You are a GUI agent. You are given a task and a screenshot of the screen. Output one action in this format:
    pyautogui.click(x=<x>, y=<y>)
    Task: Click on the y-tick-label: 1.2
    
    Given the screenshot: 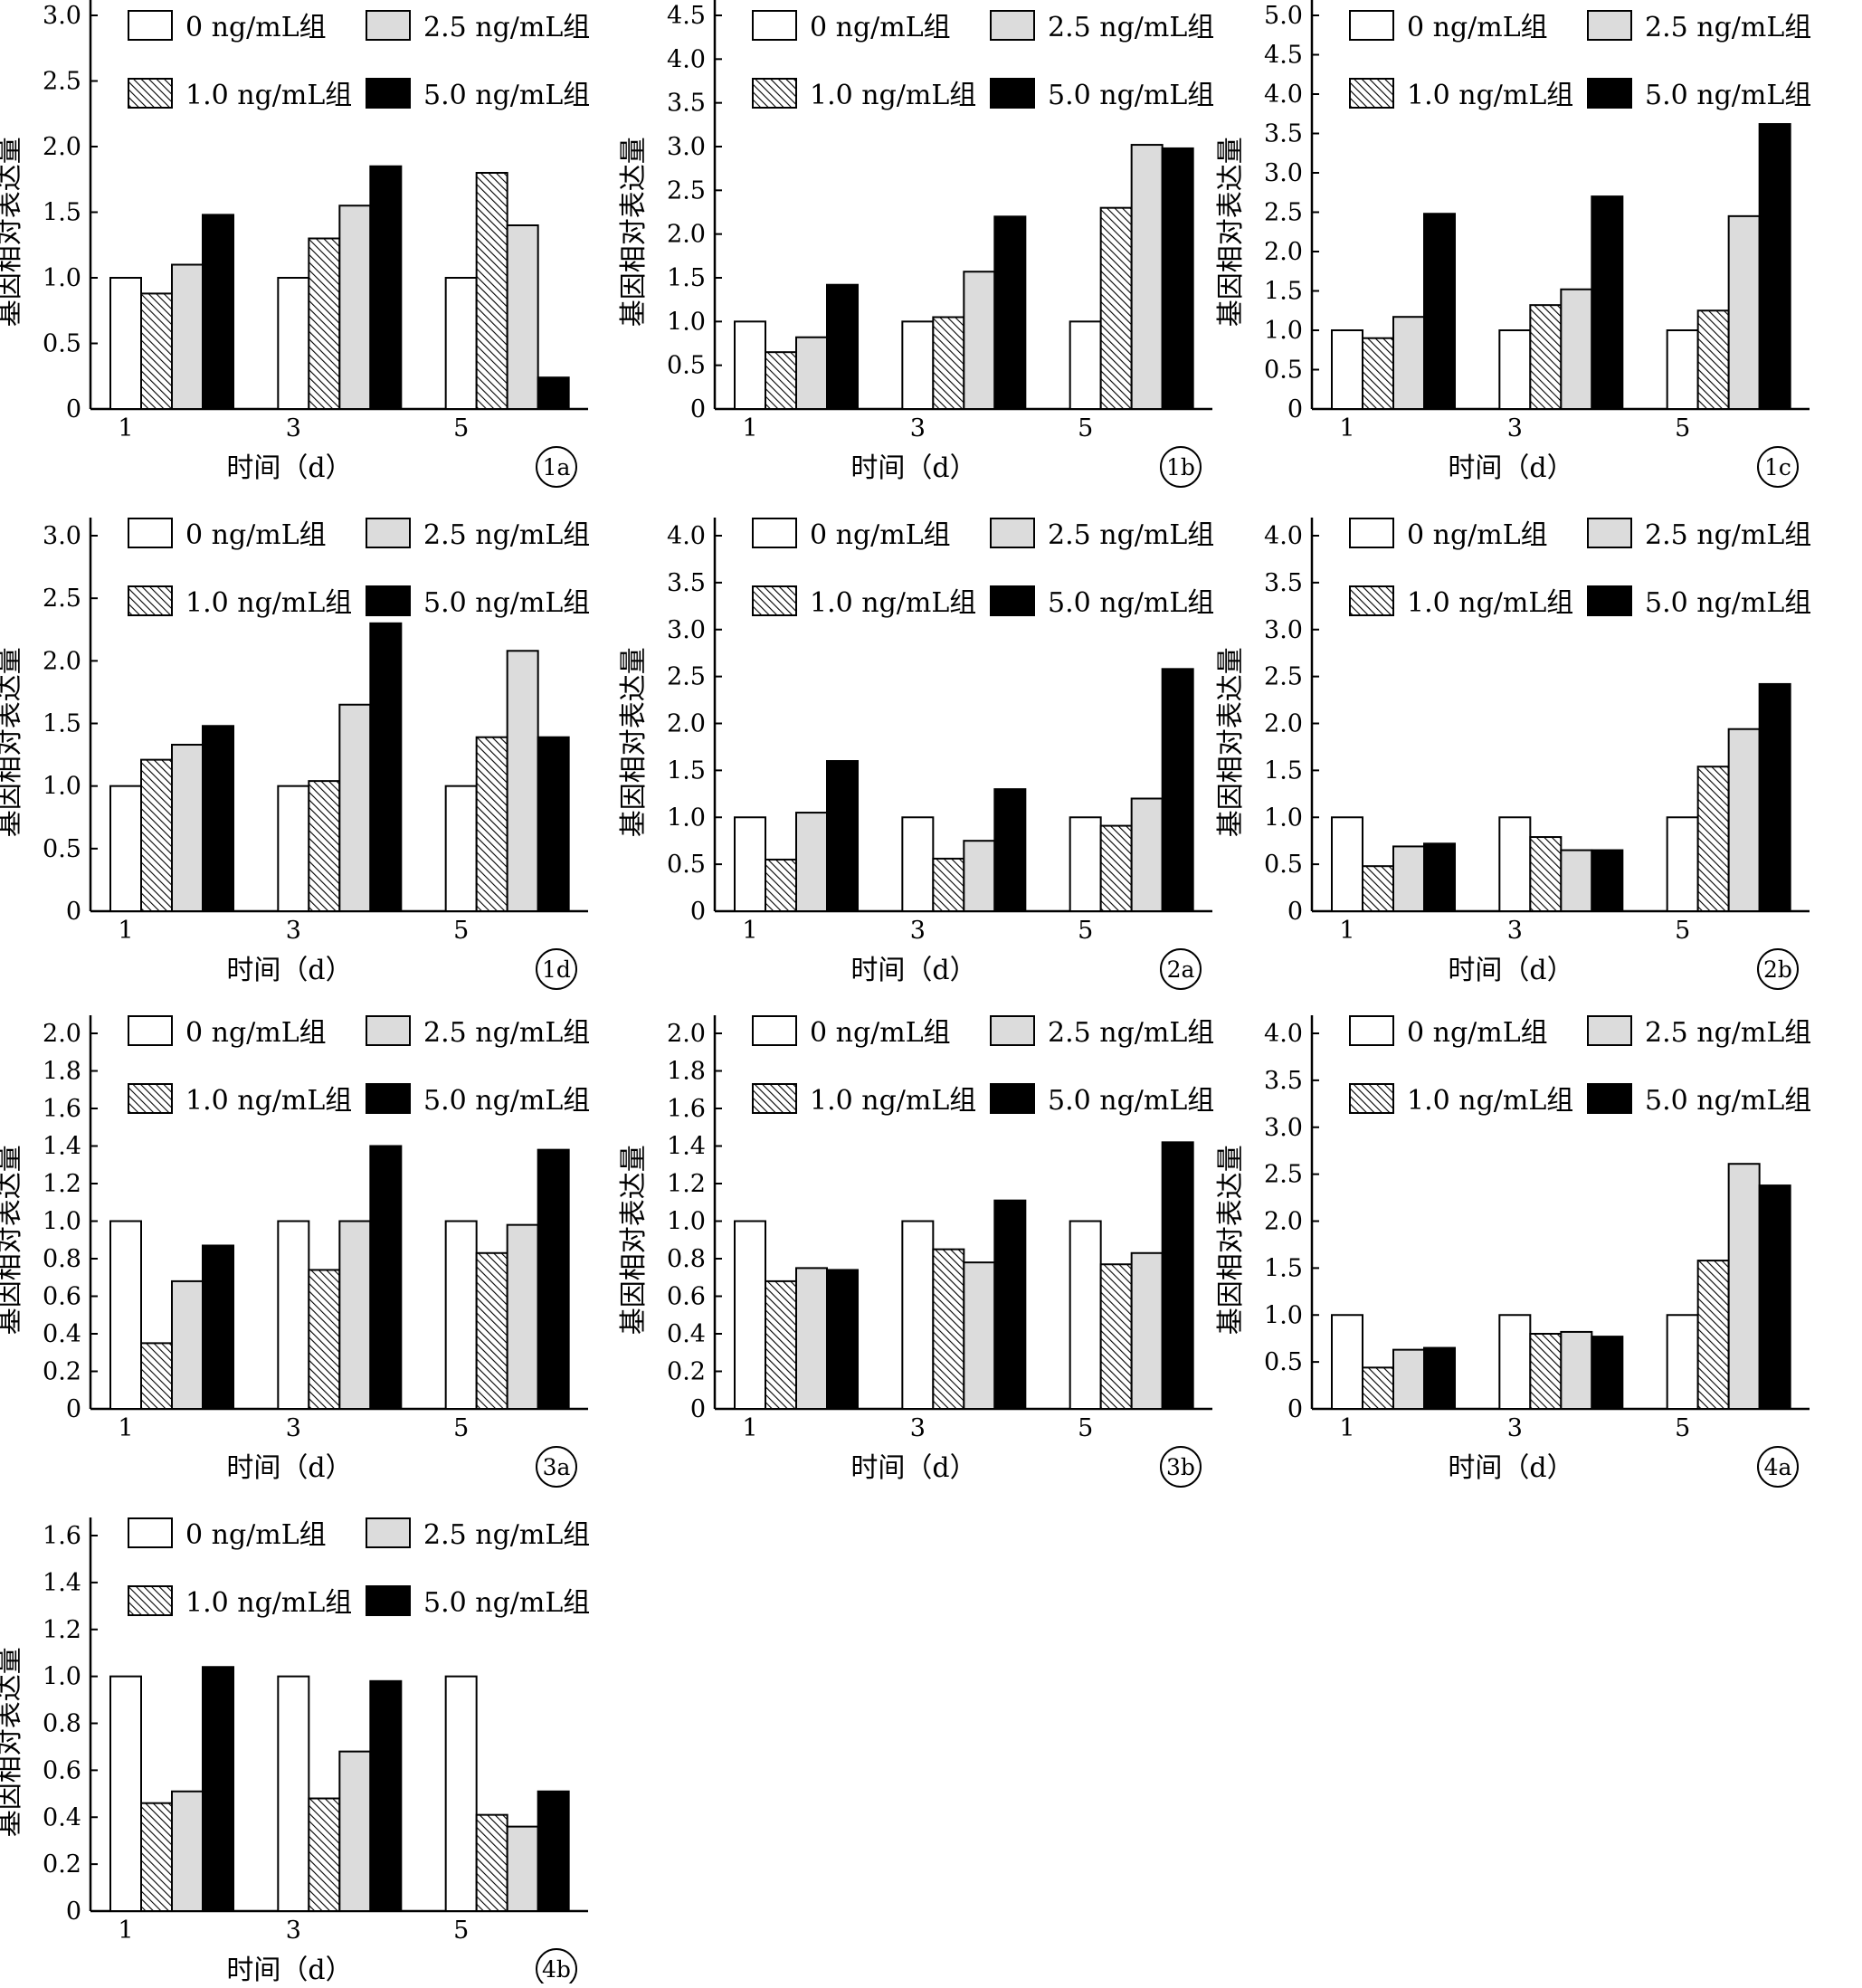 What is the action you would take?
    pyautogui.click(x=62, y=1630)
    